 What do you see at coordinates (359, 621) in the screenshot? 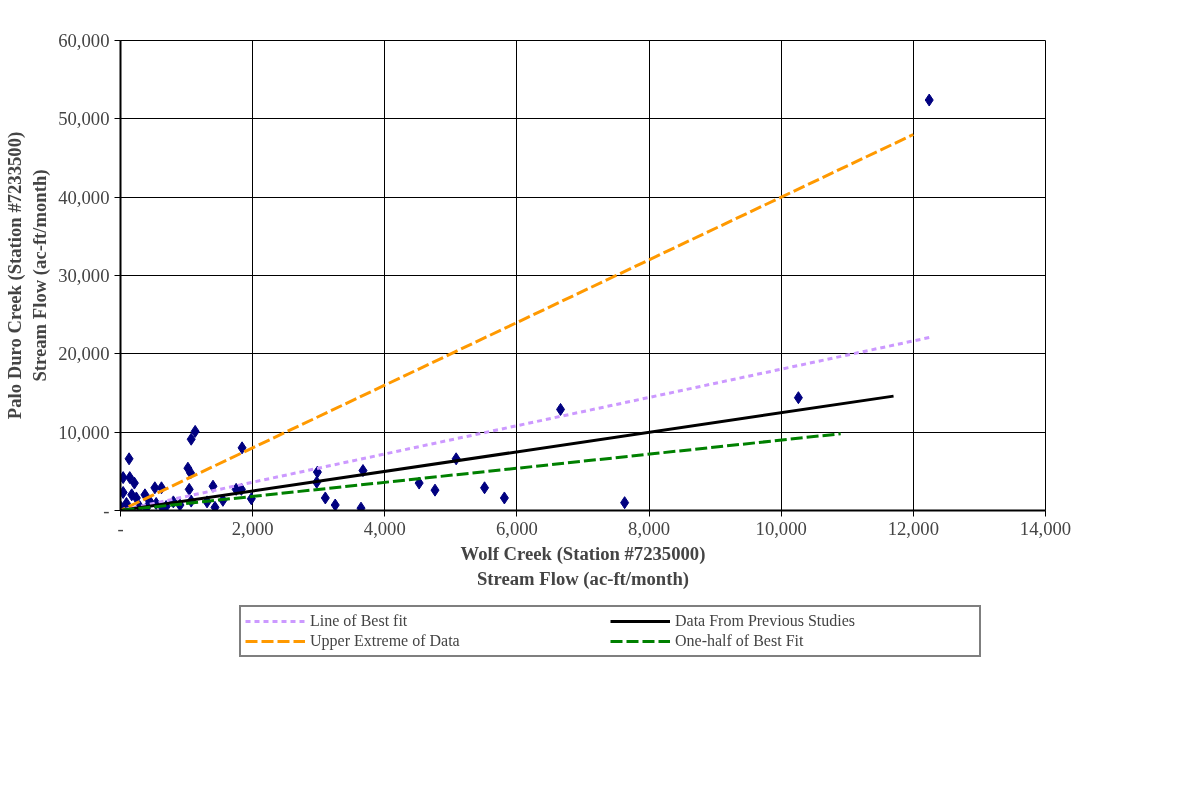
I see `legend-label: Line of Best fit` at bounding box center [359, 621].